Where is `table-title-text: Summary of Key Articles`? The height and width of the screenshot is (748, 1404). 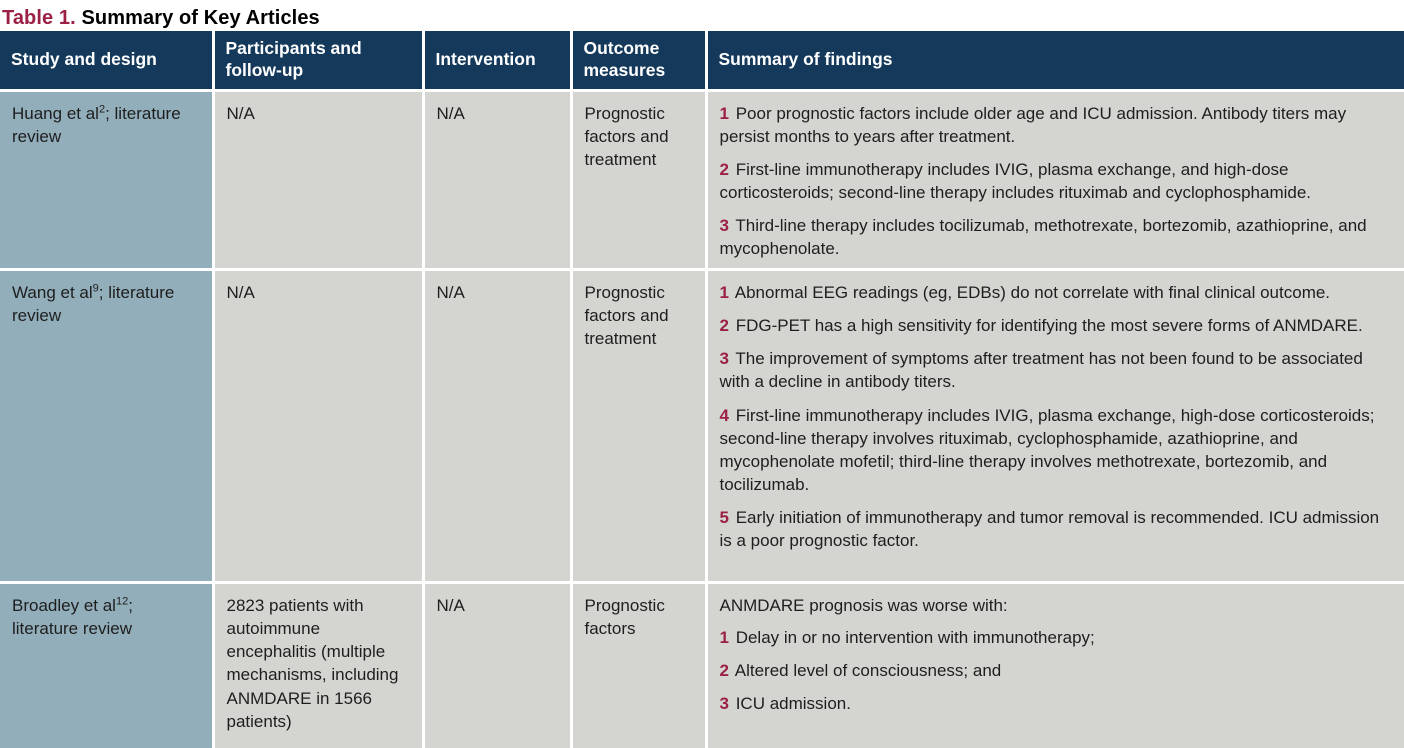 table-title-text: Summary of Key Articles is located at coordinates (197, 18).